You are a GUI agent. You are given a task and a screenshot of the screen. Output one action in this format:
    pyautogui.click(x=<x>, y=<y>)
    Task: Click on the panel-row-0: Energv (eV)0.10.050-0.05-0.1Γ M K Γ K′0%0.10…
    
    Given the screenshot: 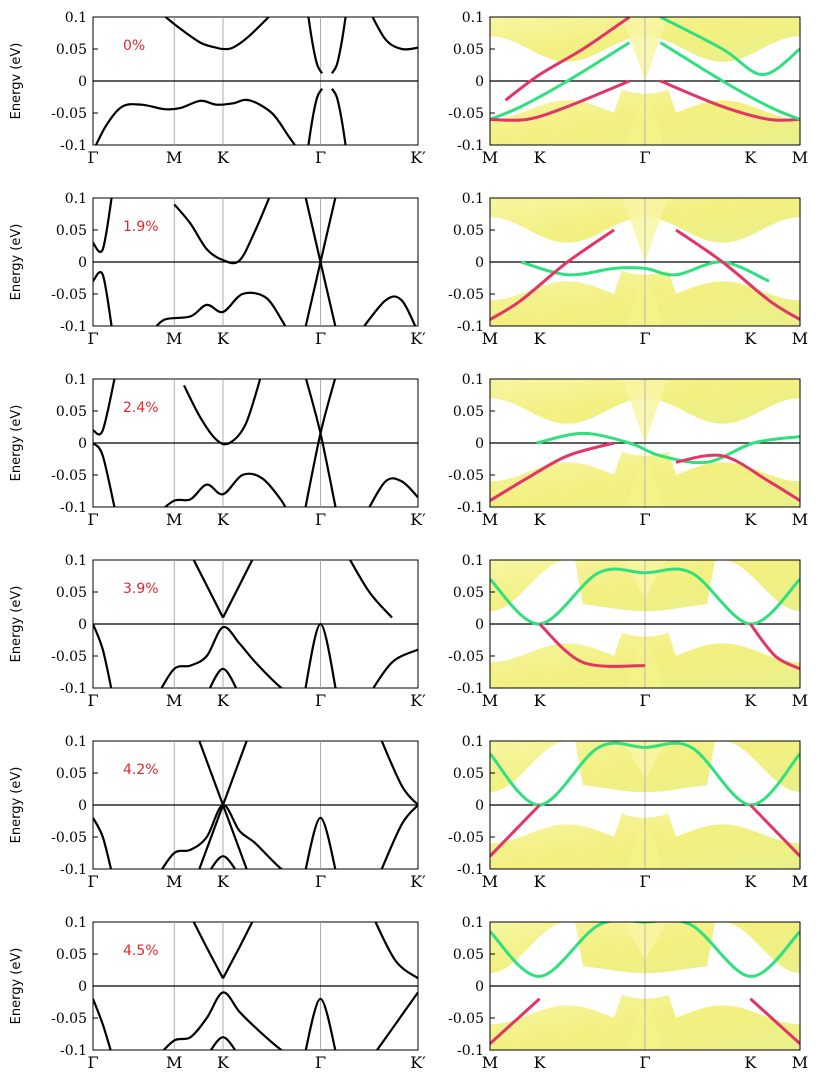 What is the action you would take?
    pyautogui.click(x=408, y=88)
    